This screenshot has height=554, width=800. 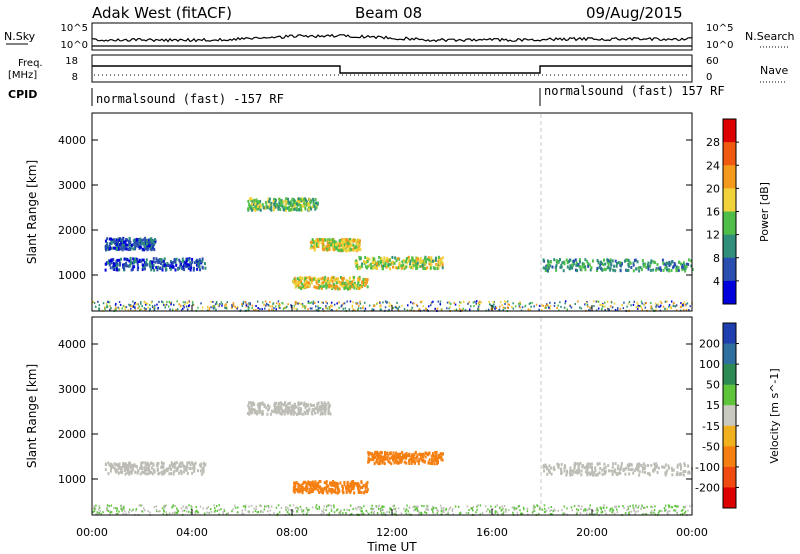 What do you see at coordinates (729, 334) in the screenshot?
I see `colorbar-segment` at bounding box center [729, 334].